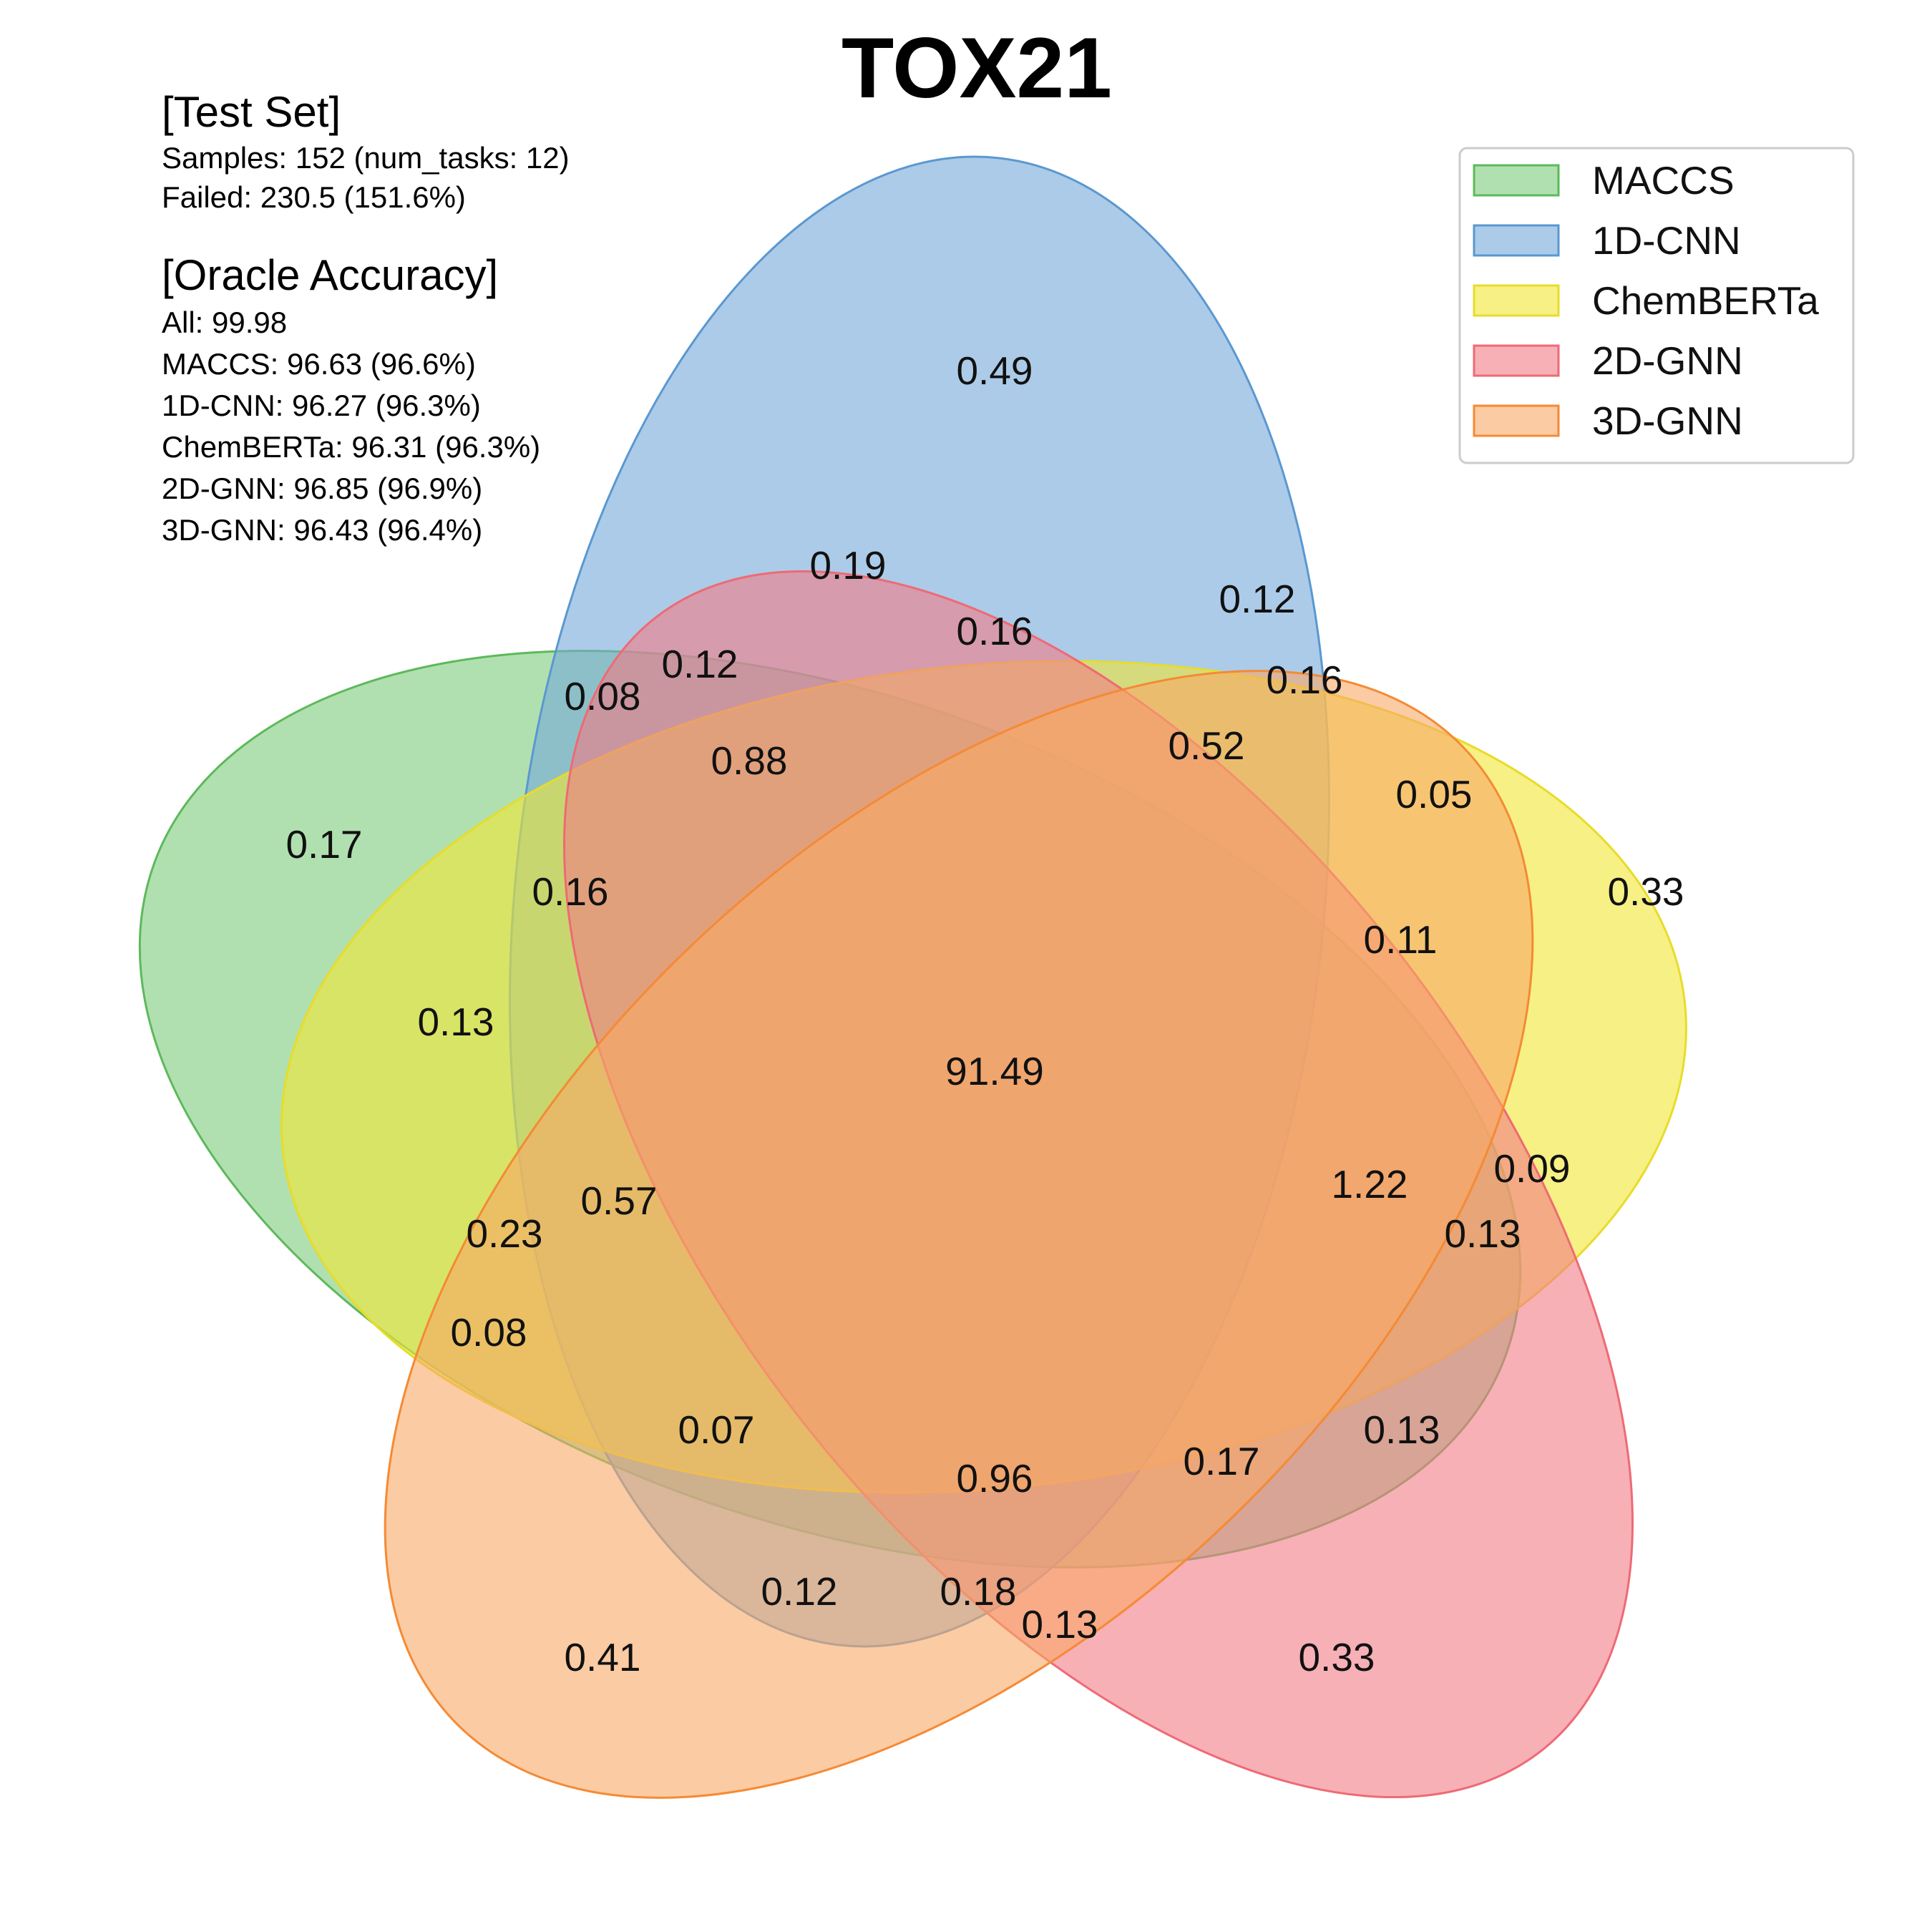 The width and height of the screenshot is (1932, 1932). I want to click on legend-label-2d-gnn: 2D-GNN, so click(1667, 360).